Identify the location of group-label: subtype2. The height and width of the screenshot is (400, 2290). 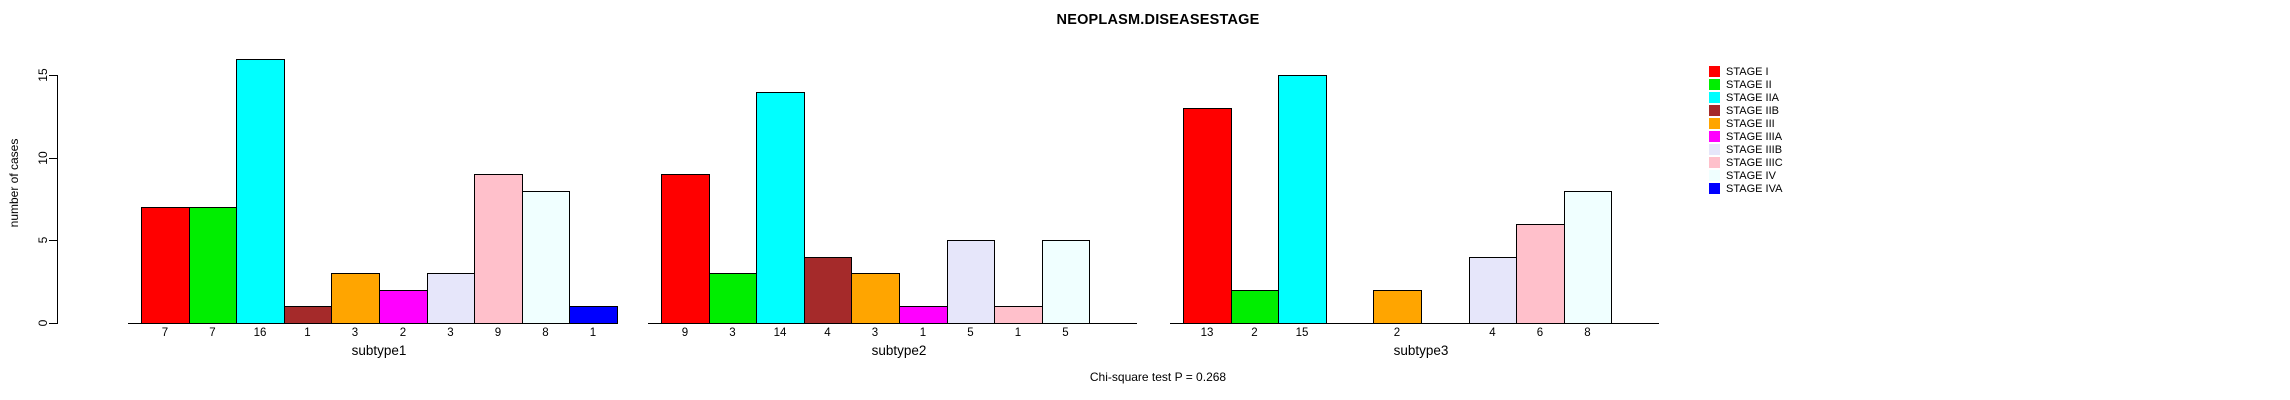
(899, 350).